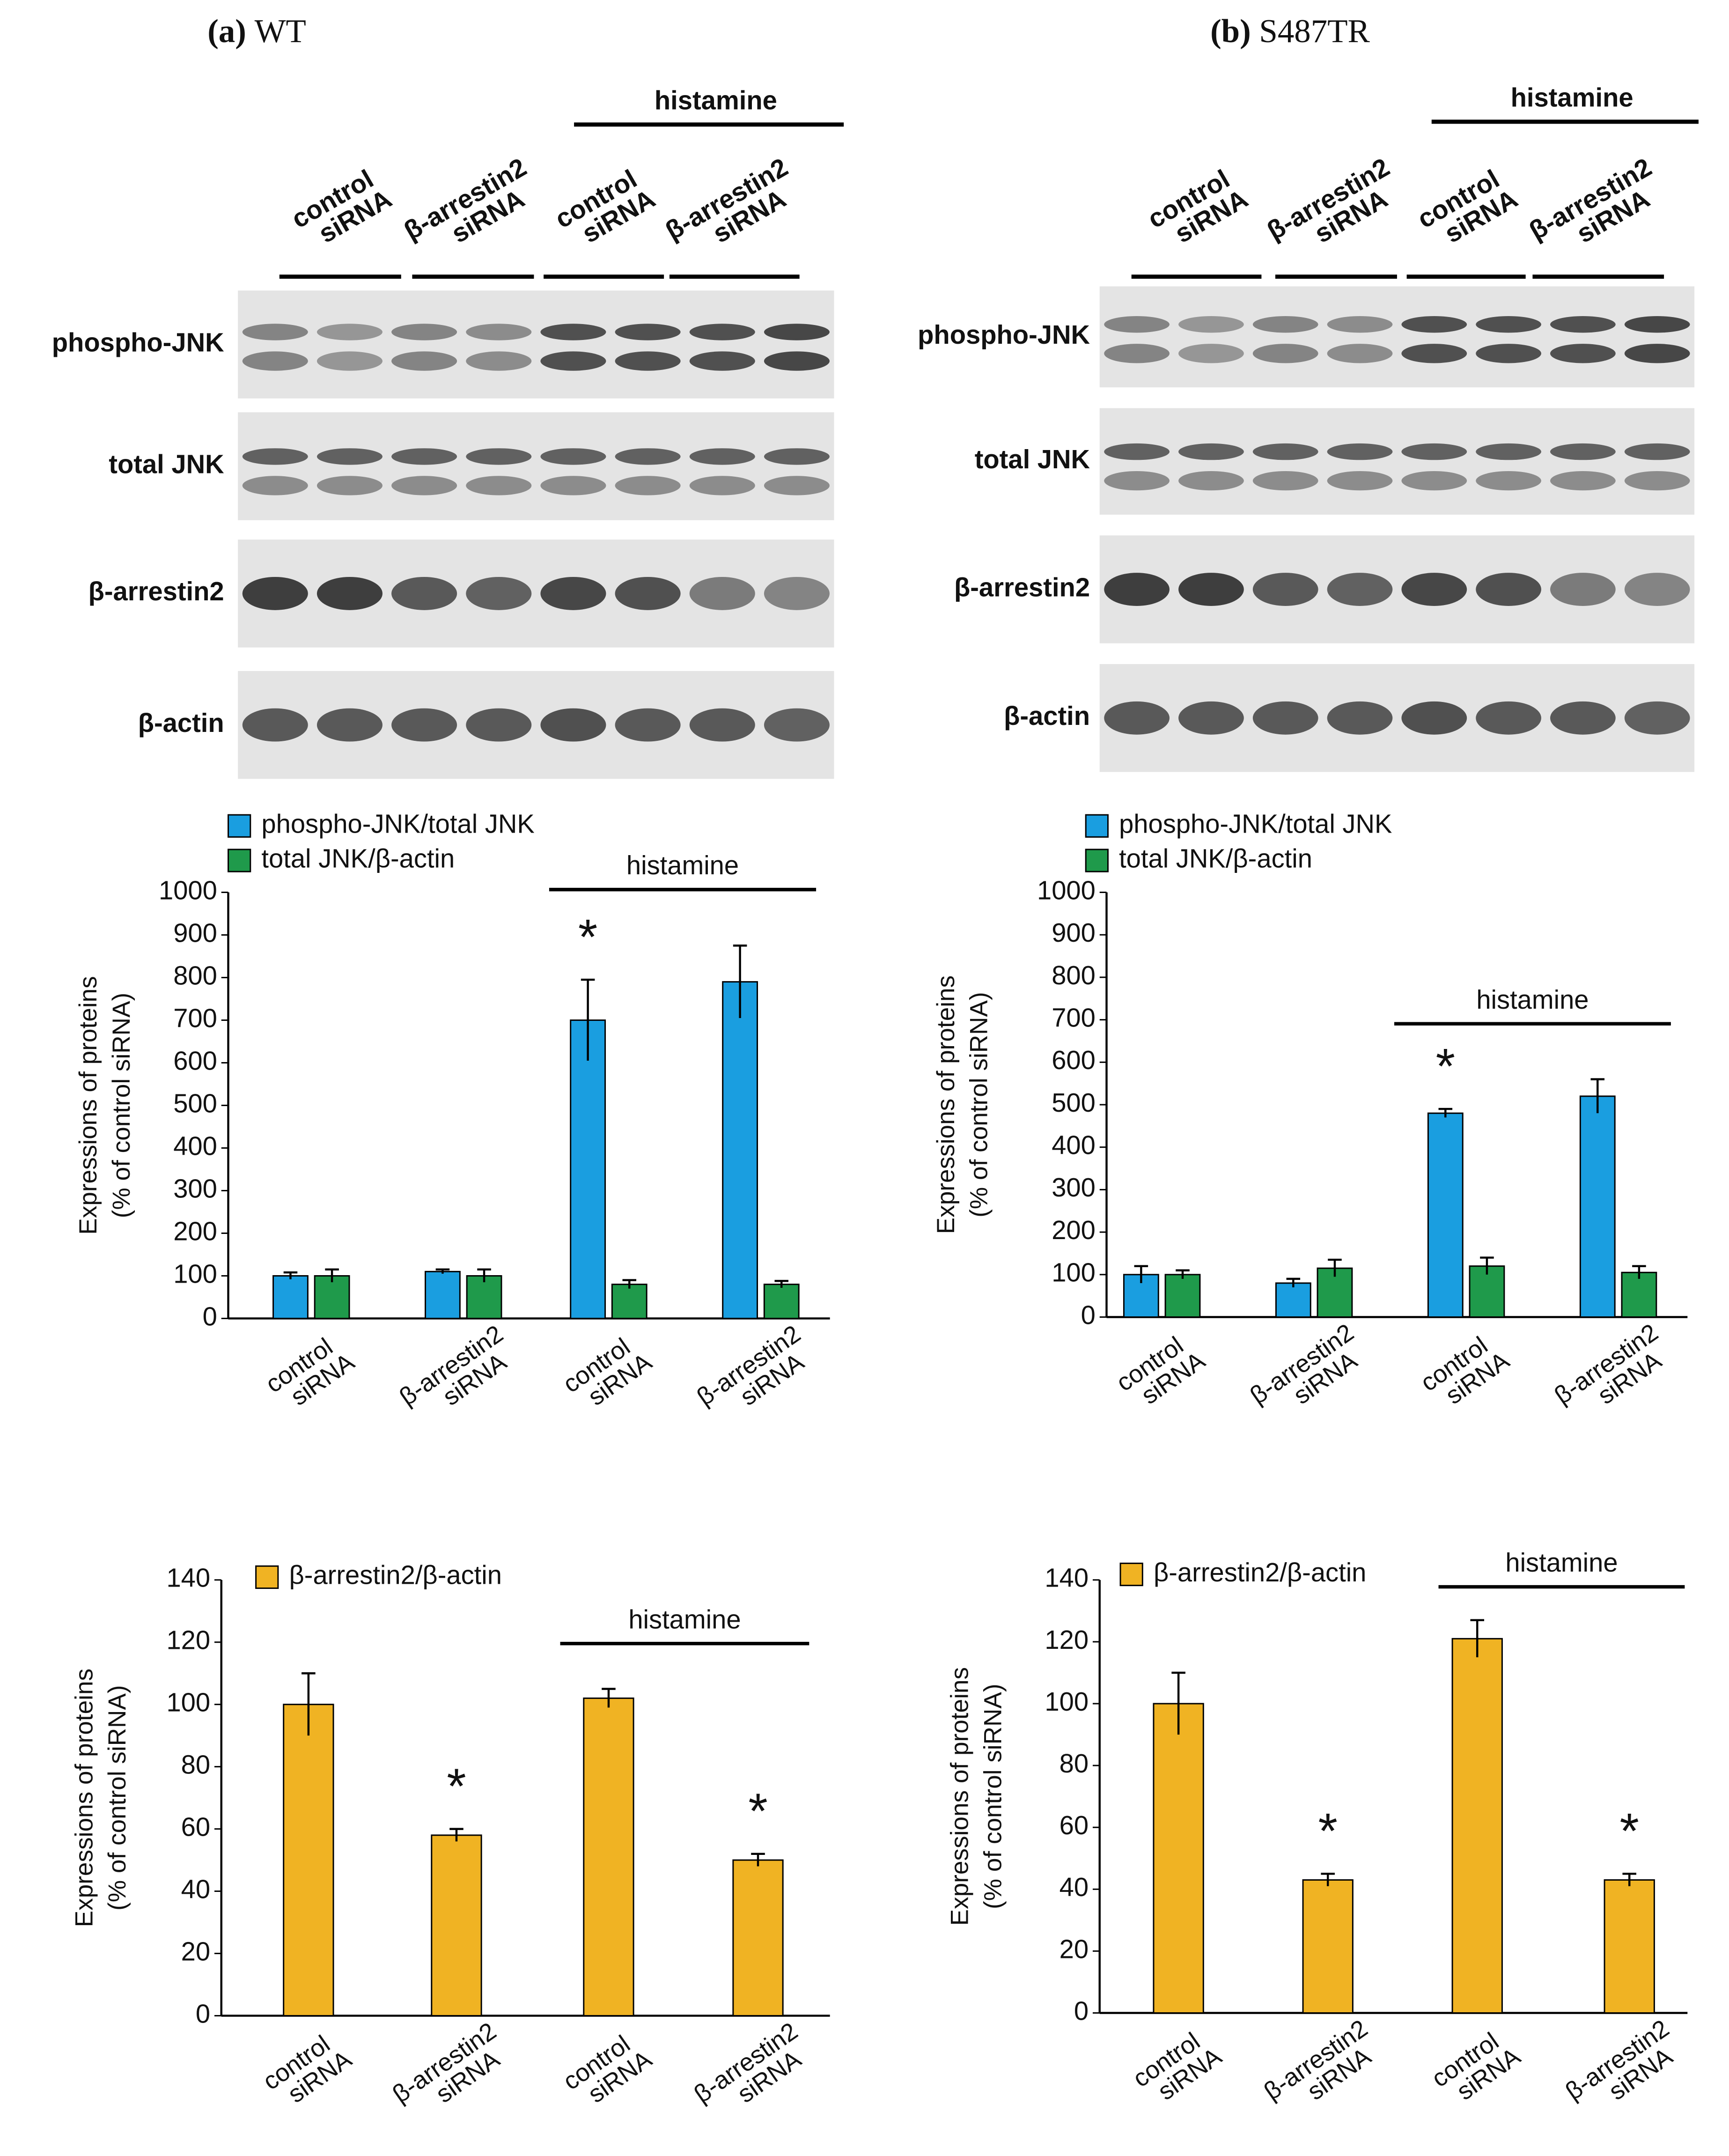 This screenshot has height=2156, width=1729. I want to click on legend-label: phospho-JNK/total JNK, so click(397, 824).